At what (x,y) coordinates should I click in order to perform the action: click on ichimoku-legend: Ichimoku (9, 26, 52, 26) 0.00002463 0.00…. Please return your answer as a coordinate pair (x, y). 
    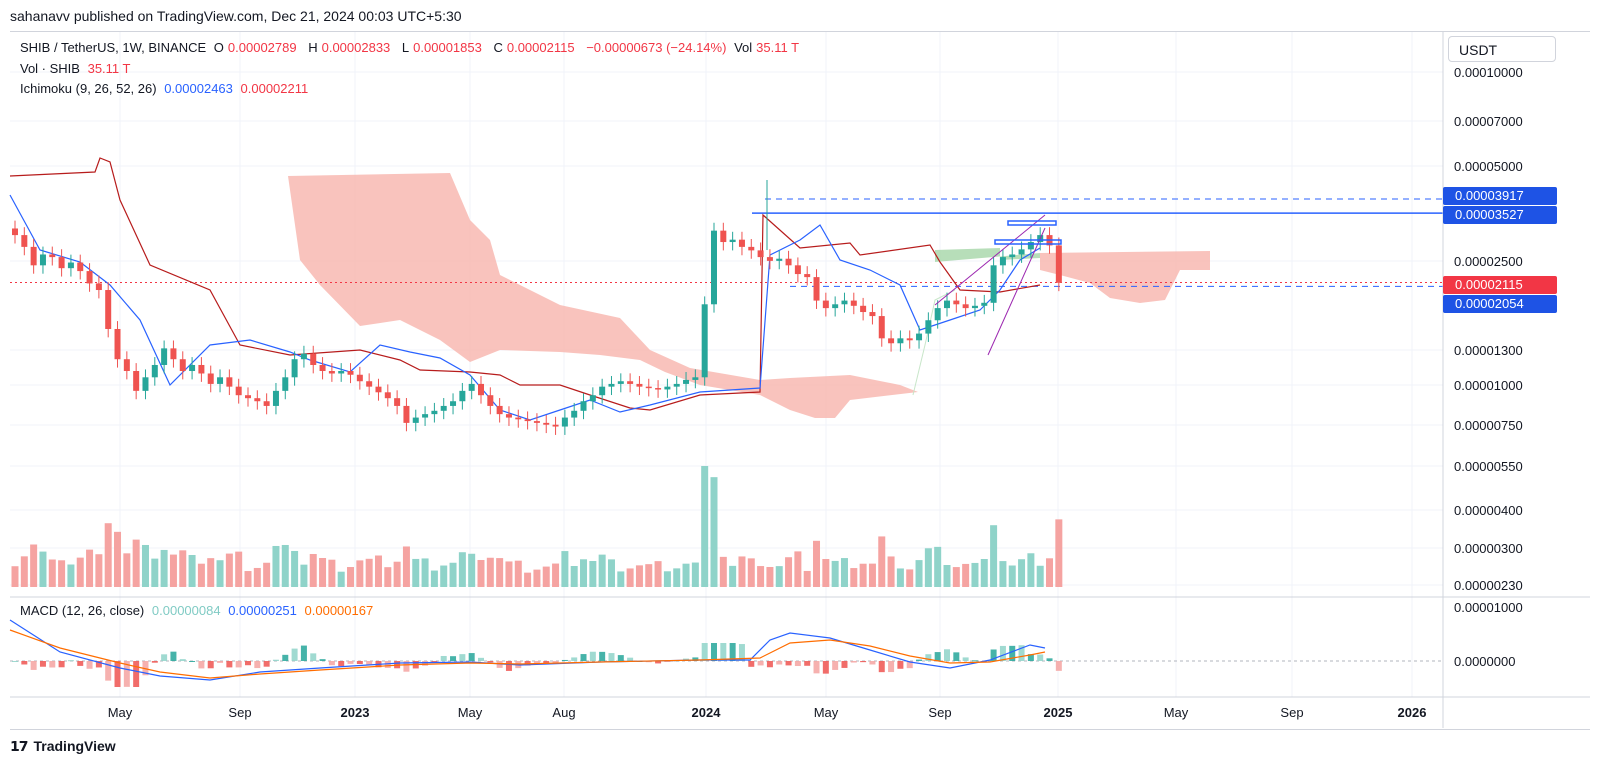
    Looking at the image, I should click on (166, 88).